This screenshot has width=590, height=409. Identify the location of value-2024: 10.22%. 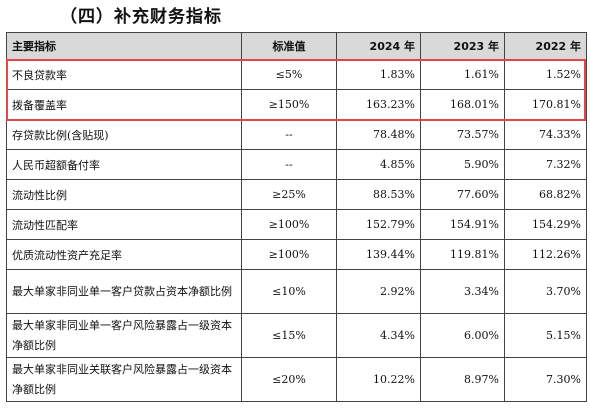
(378, 379).